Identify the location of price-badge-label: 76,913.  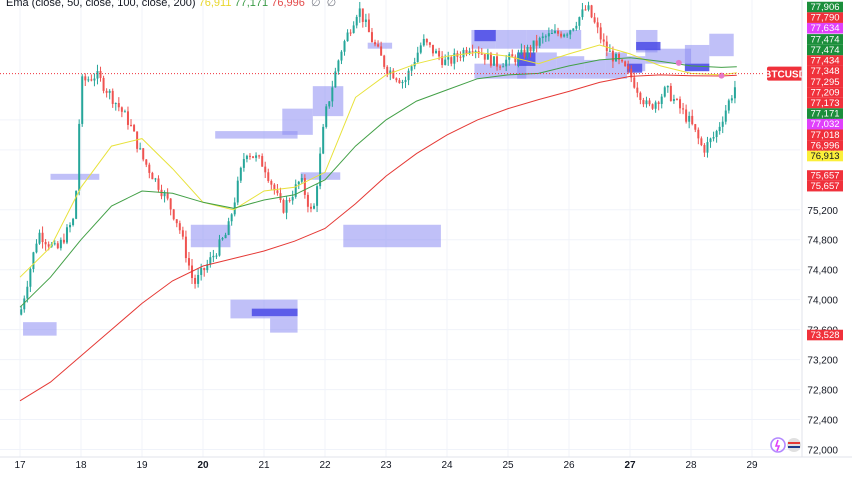
(824, 156).